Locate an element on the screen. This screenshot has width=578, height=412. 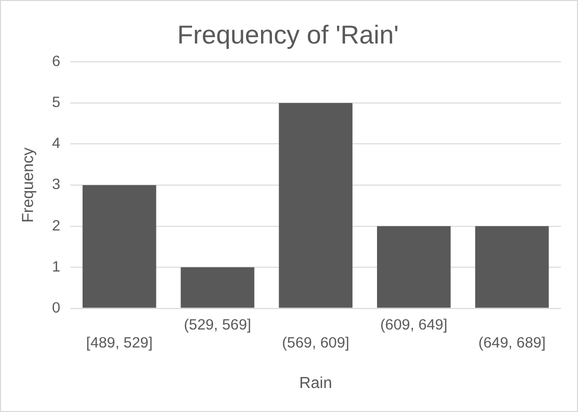
x-tick-label: [489, 529] is located at coordinates (119, 343).